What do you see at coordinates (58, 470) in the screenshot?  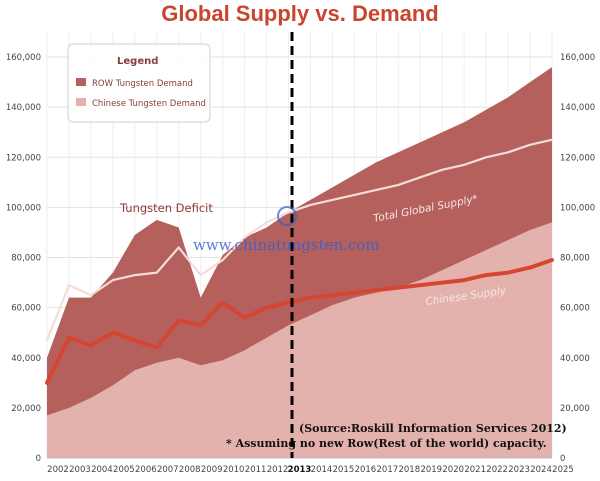 I see `x-tick-label: 2002` at bounding box center [58, 470].